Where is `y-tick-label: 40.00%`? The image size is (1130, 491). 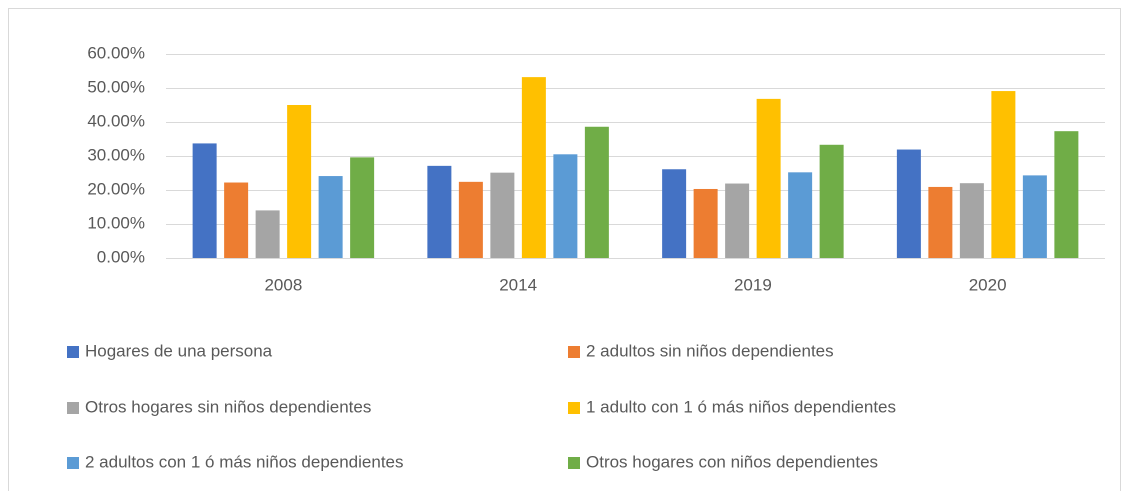
y-tick-label: 40.00% is located at coordinates (116, 120).